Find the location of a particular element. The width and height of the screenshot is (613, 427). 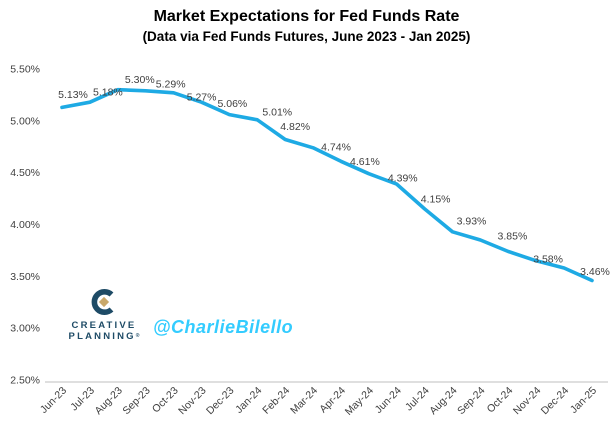

x-tick-label: Aug-24 is located at coordinates (443, 401).